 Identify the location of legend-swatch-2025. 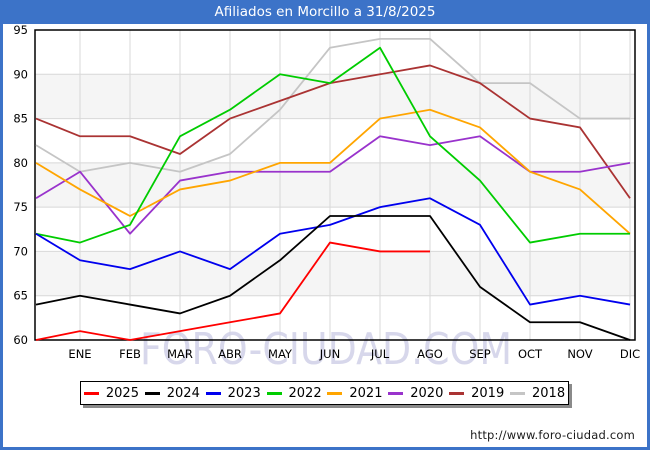
(91, 393).